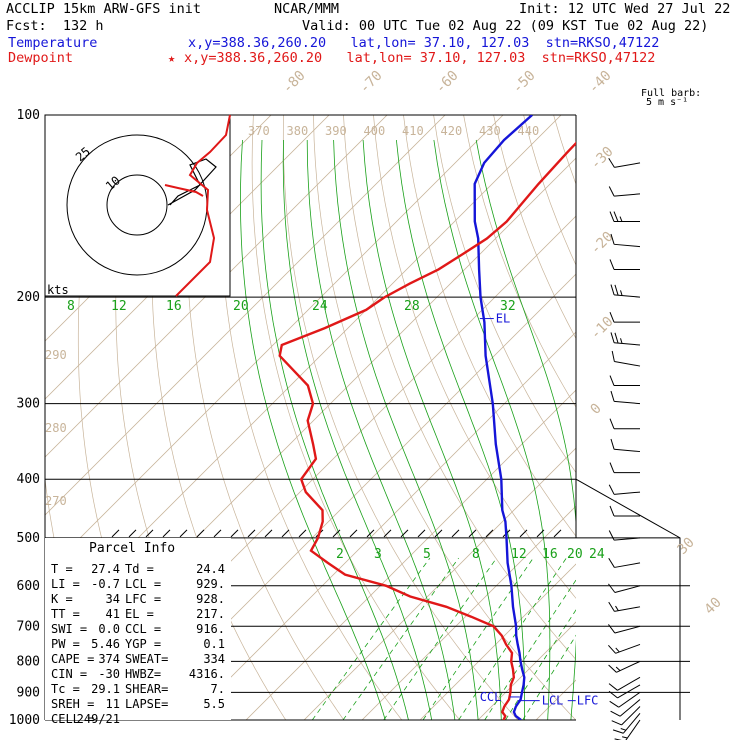 The width and height of the screenshot is (740, 740). Describe the element at coordinates (143, 629) in the screenshot. I see `parcel-info-cell: CCL =` at that location.